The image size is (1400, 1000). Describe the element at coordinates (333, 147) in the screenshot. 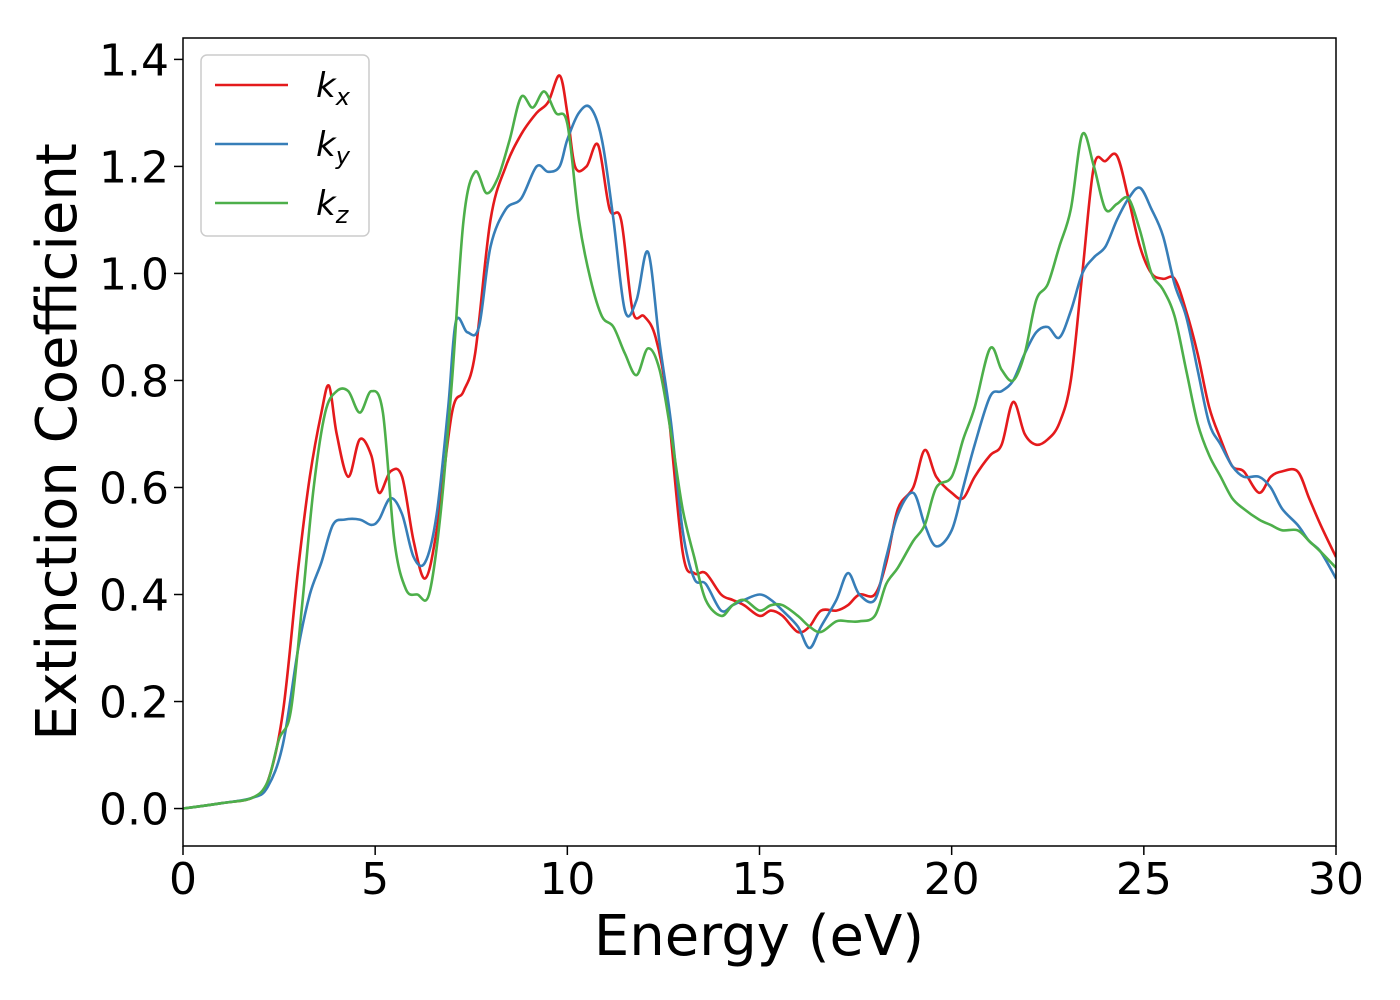

I see `legend-label-ky: ky` at that location.